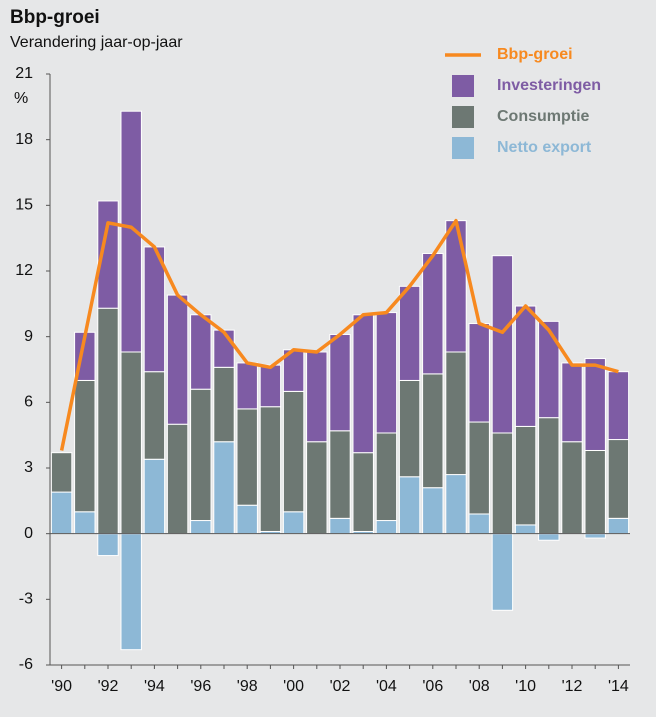 Image resolution: width=656 pixels, height=717 pixels. What do you see at coordinates (24, 205) in the screenshot?
I see `y-tick-label: 15` at bounding box center [24, 205].